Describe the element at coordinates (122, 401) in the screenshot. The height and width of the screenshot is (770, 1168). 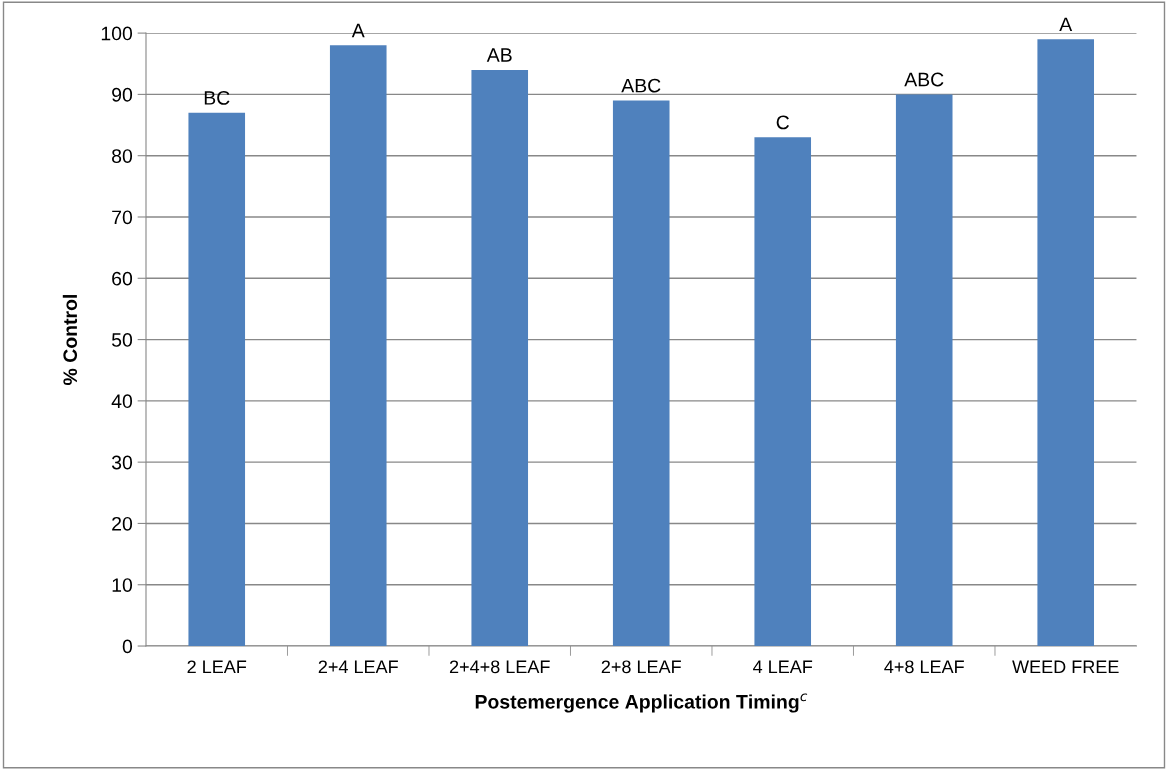
I see `y-tick-label: 40` at that location.